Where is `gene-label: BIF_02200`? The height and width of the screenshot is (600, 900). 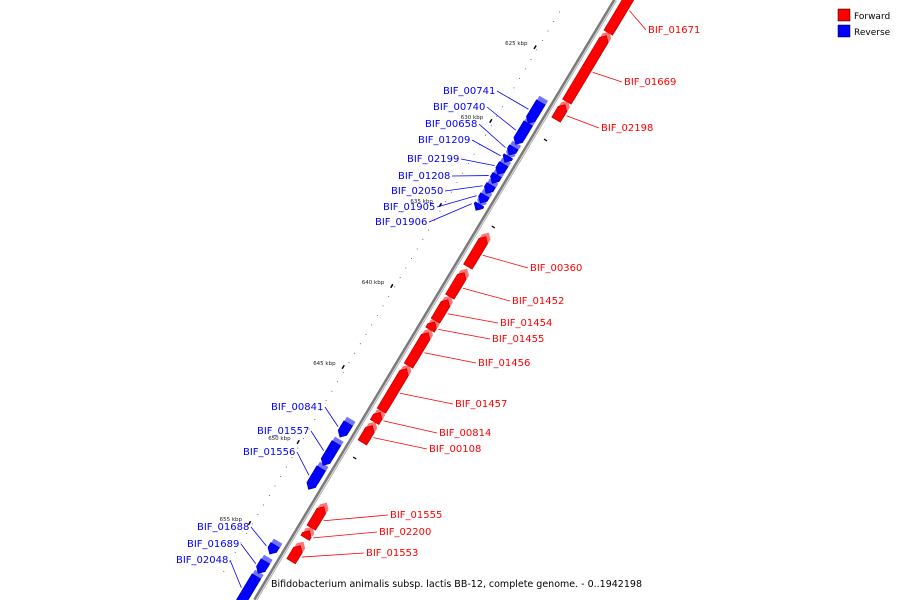 gene-label: BIF_02200 is located at coordinates (405, 532).